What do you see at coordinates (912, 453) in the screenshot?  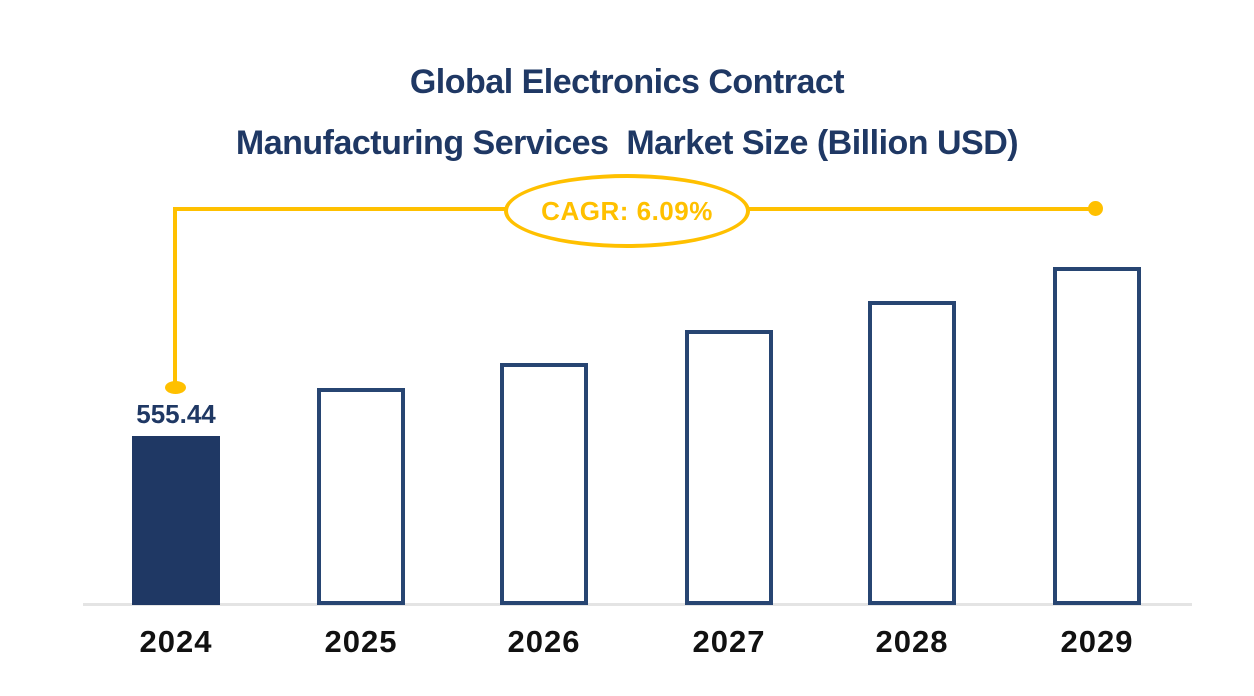 I see `bar-2028` at bounding box center [912, 453].